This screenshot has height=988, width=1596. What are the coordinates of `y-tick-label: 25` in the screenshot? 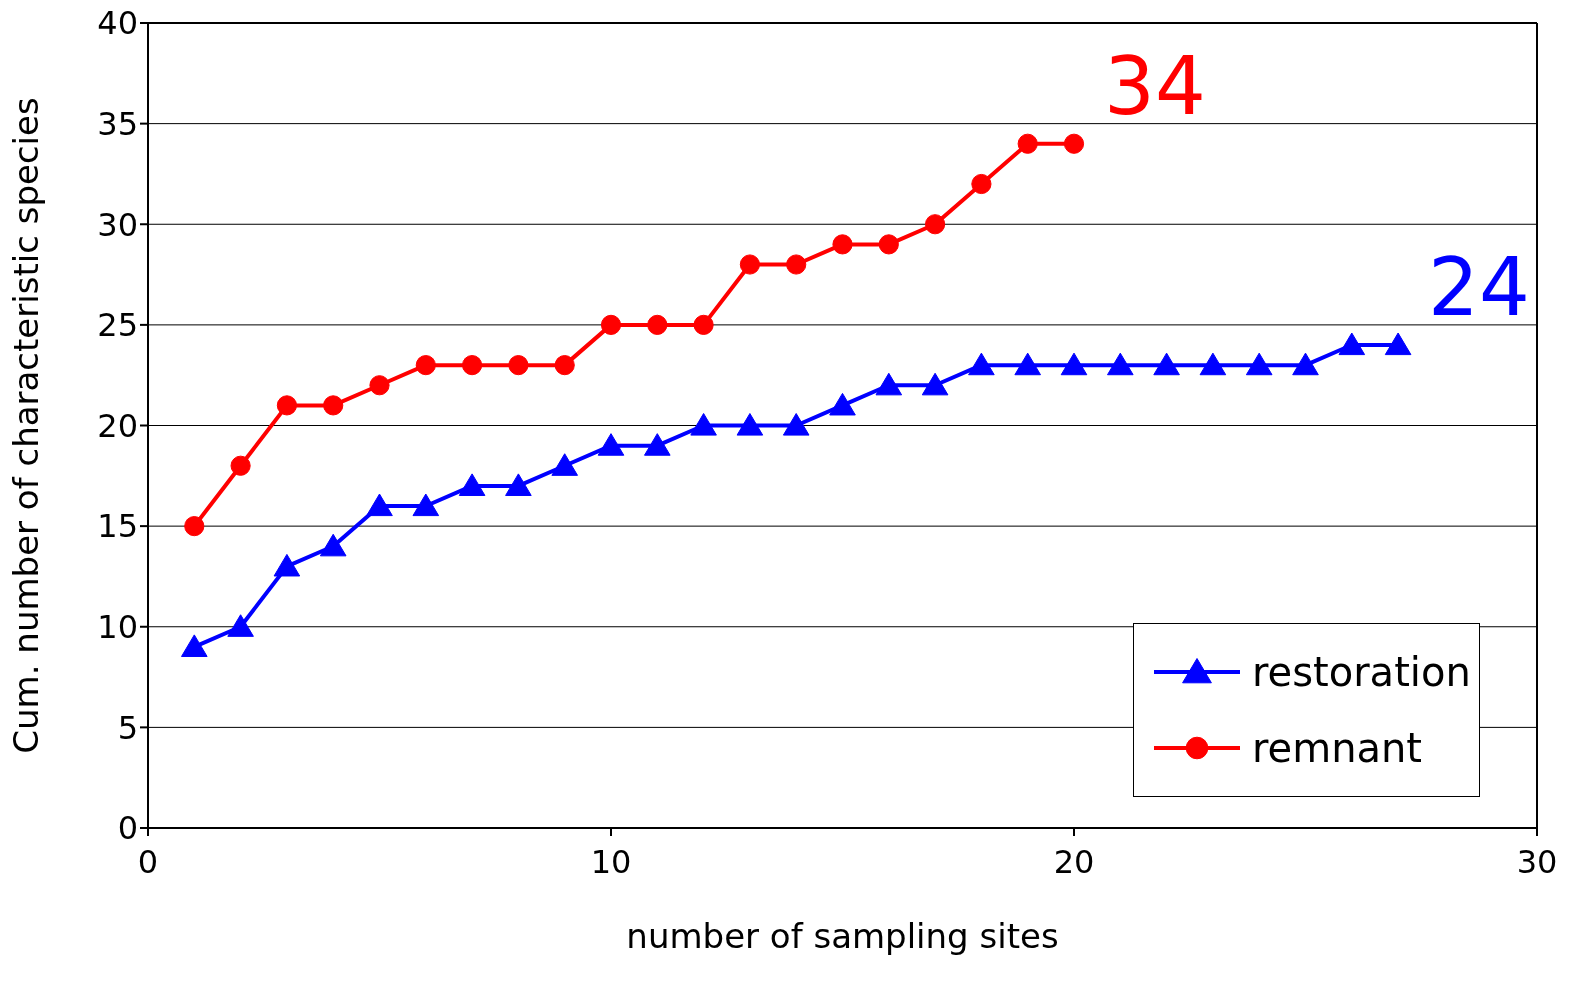 It's located at (117, 325).